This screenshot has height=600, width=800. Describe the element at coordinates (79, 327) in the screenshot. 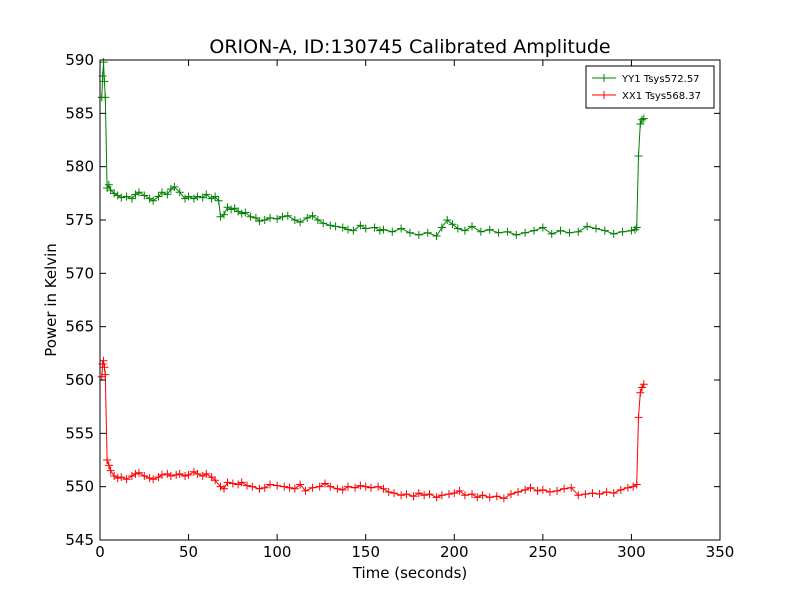

I see `y-tick-label-5: 565` at that location.